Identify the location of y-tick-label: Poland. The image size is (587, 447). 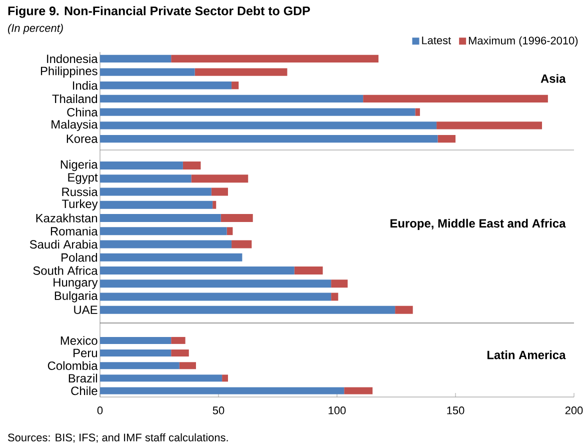
(80, 257).